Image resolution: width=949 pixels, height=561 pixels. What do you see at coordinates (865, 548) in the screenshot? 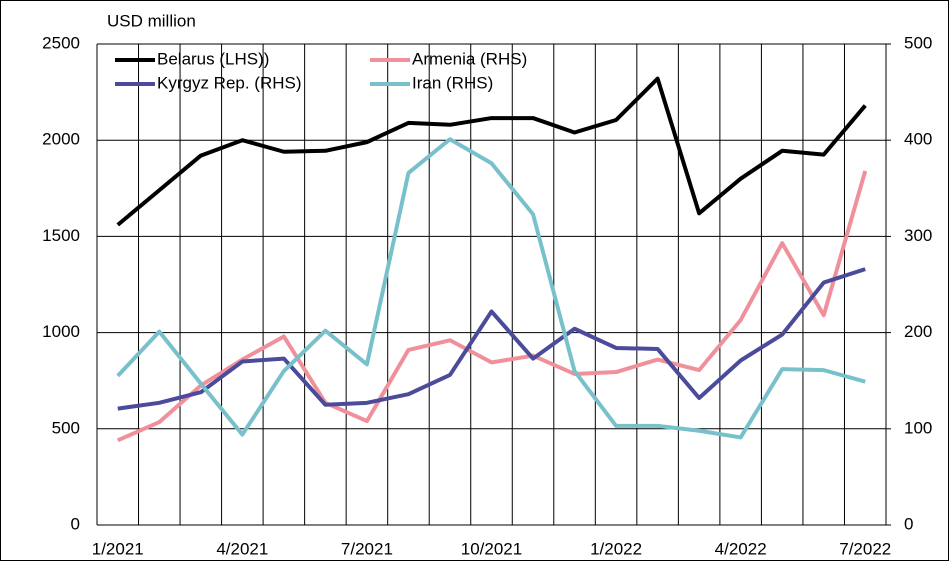
I see `x-tick-label: 7/2022` at bounding box center [865, 548].